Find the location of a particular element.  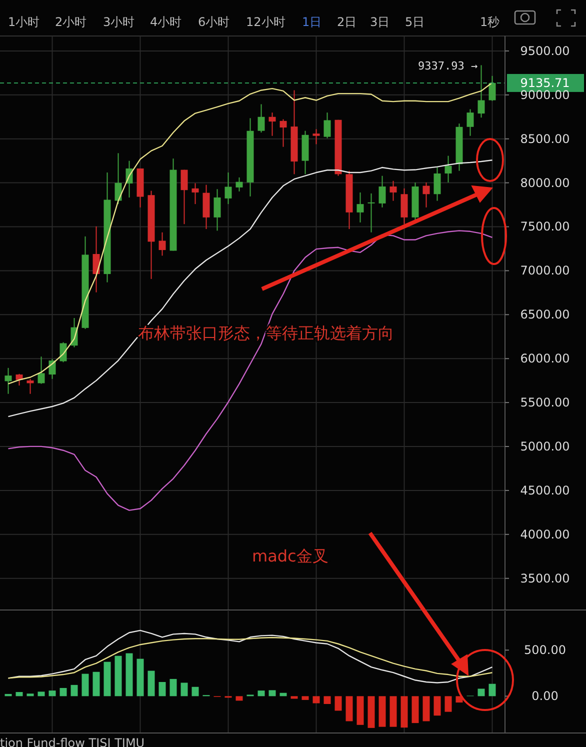

y-tick-label: 7500.00 is located at coordinates (545, 227).